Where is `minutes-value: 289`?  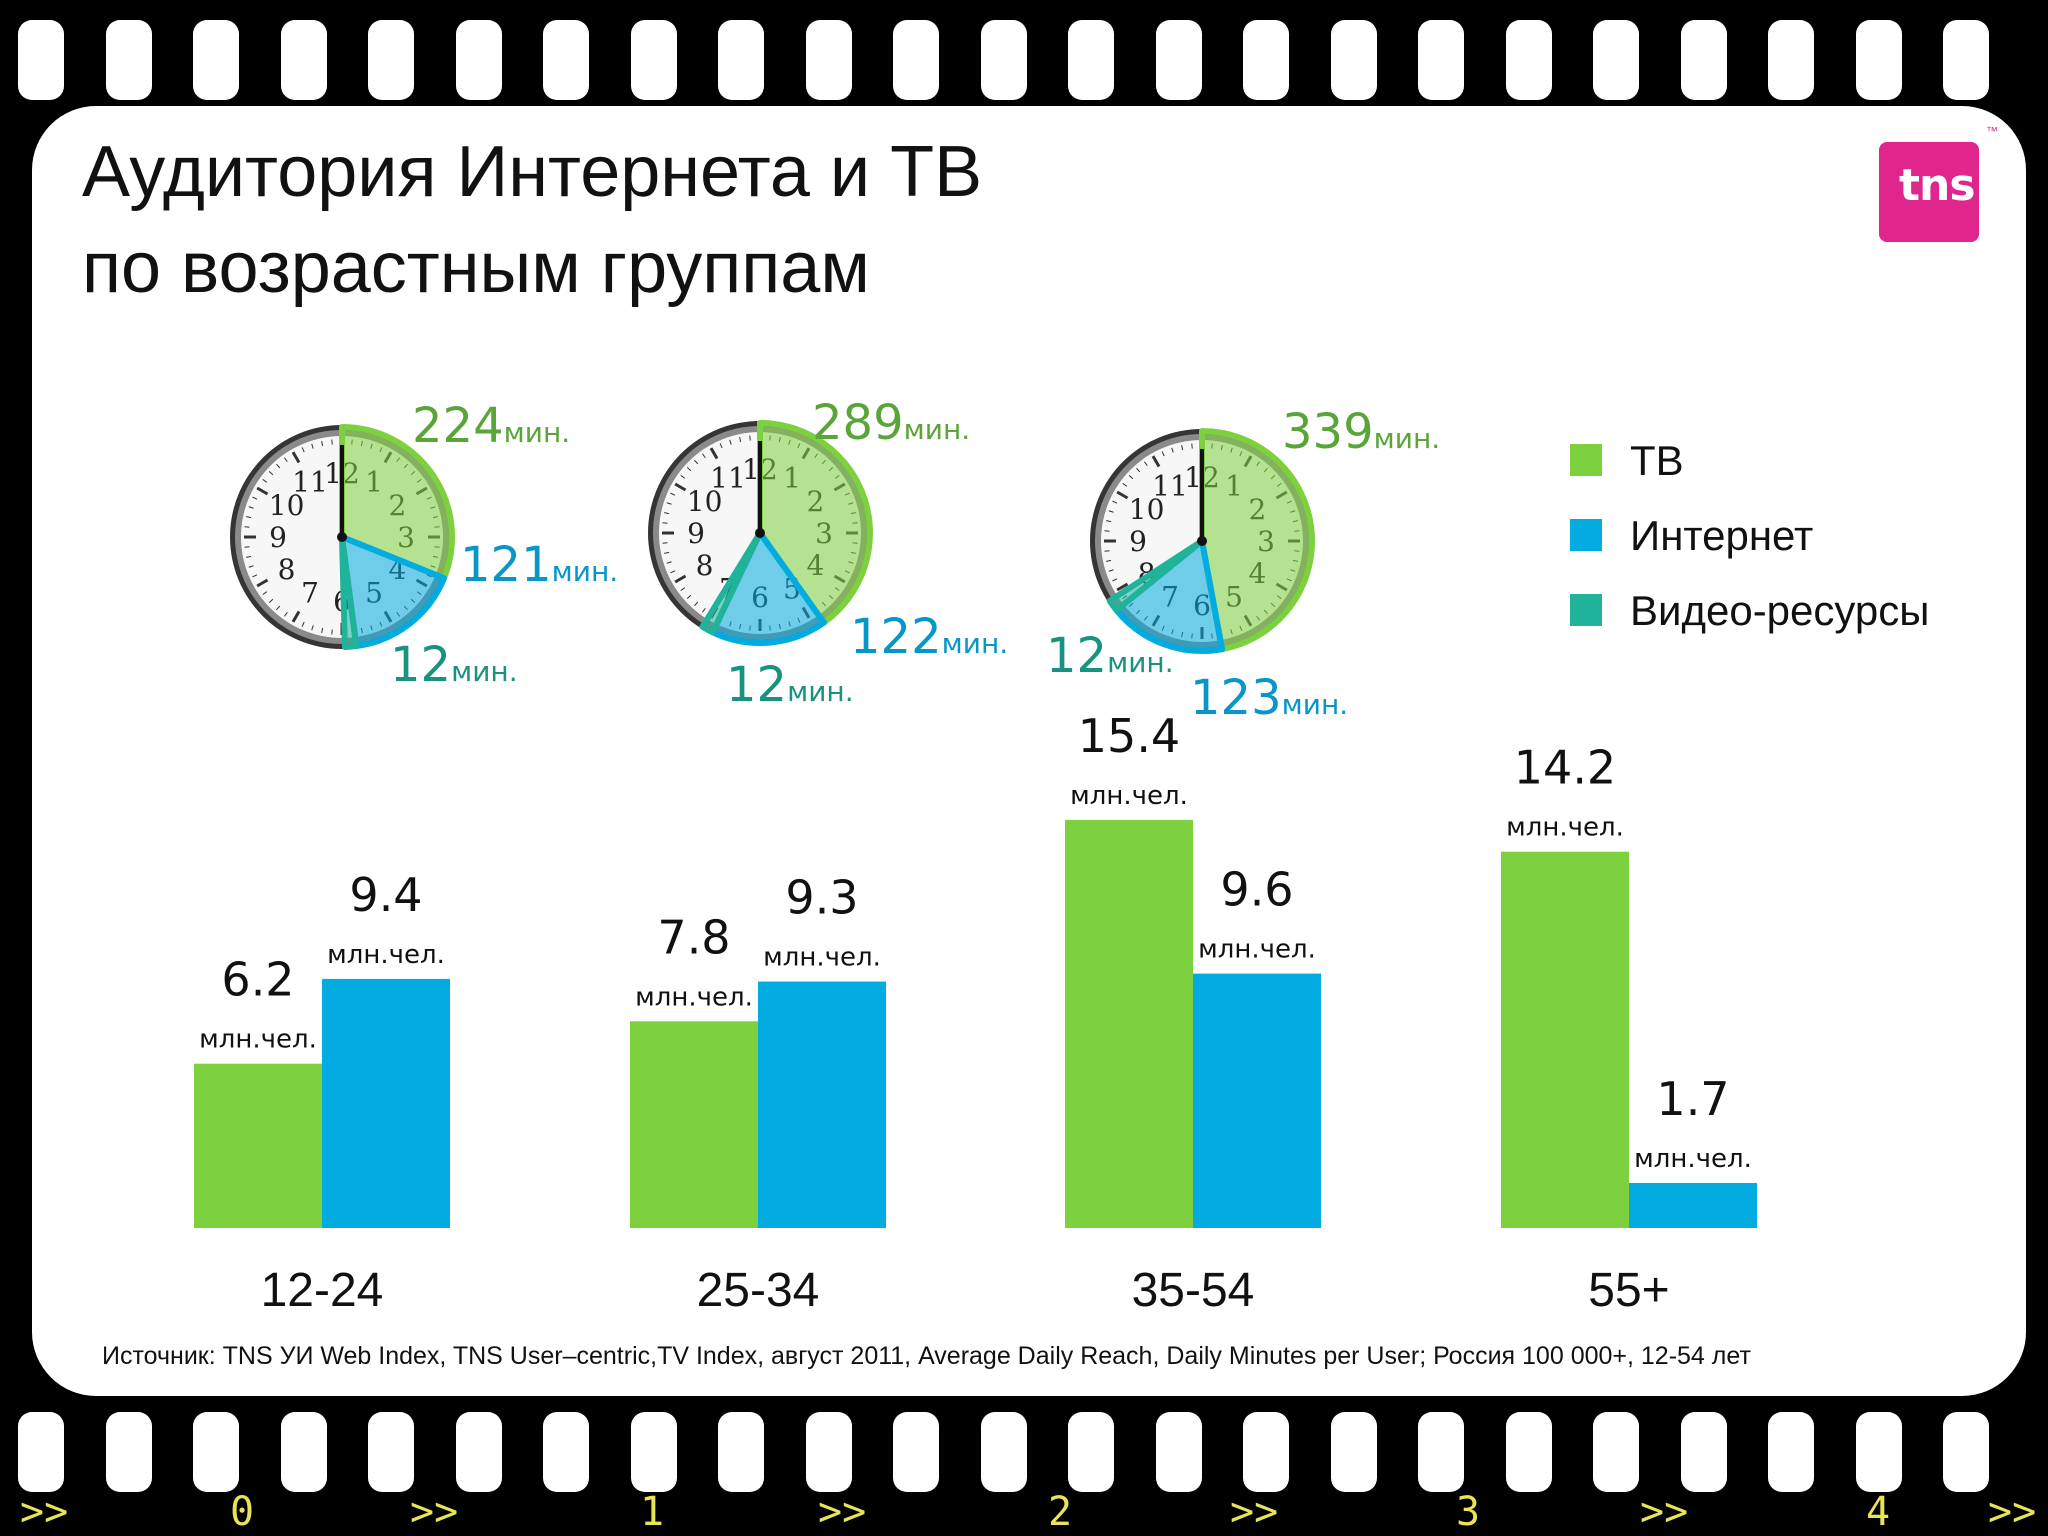
minutes-value: 289 is located at coordinates (858, 423).